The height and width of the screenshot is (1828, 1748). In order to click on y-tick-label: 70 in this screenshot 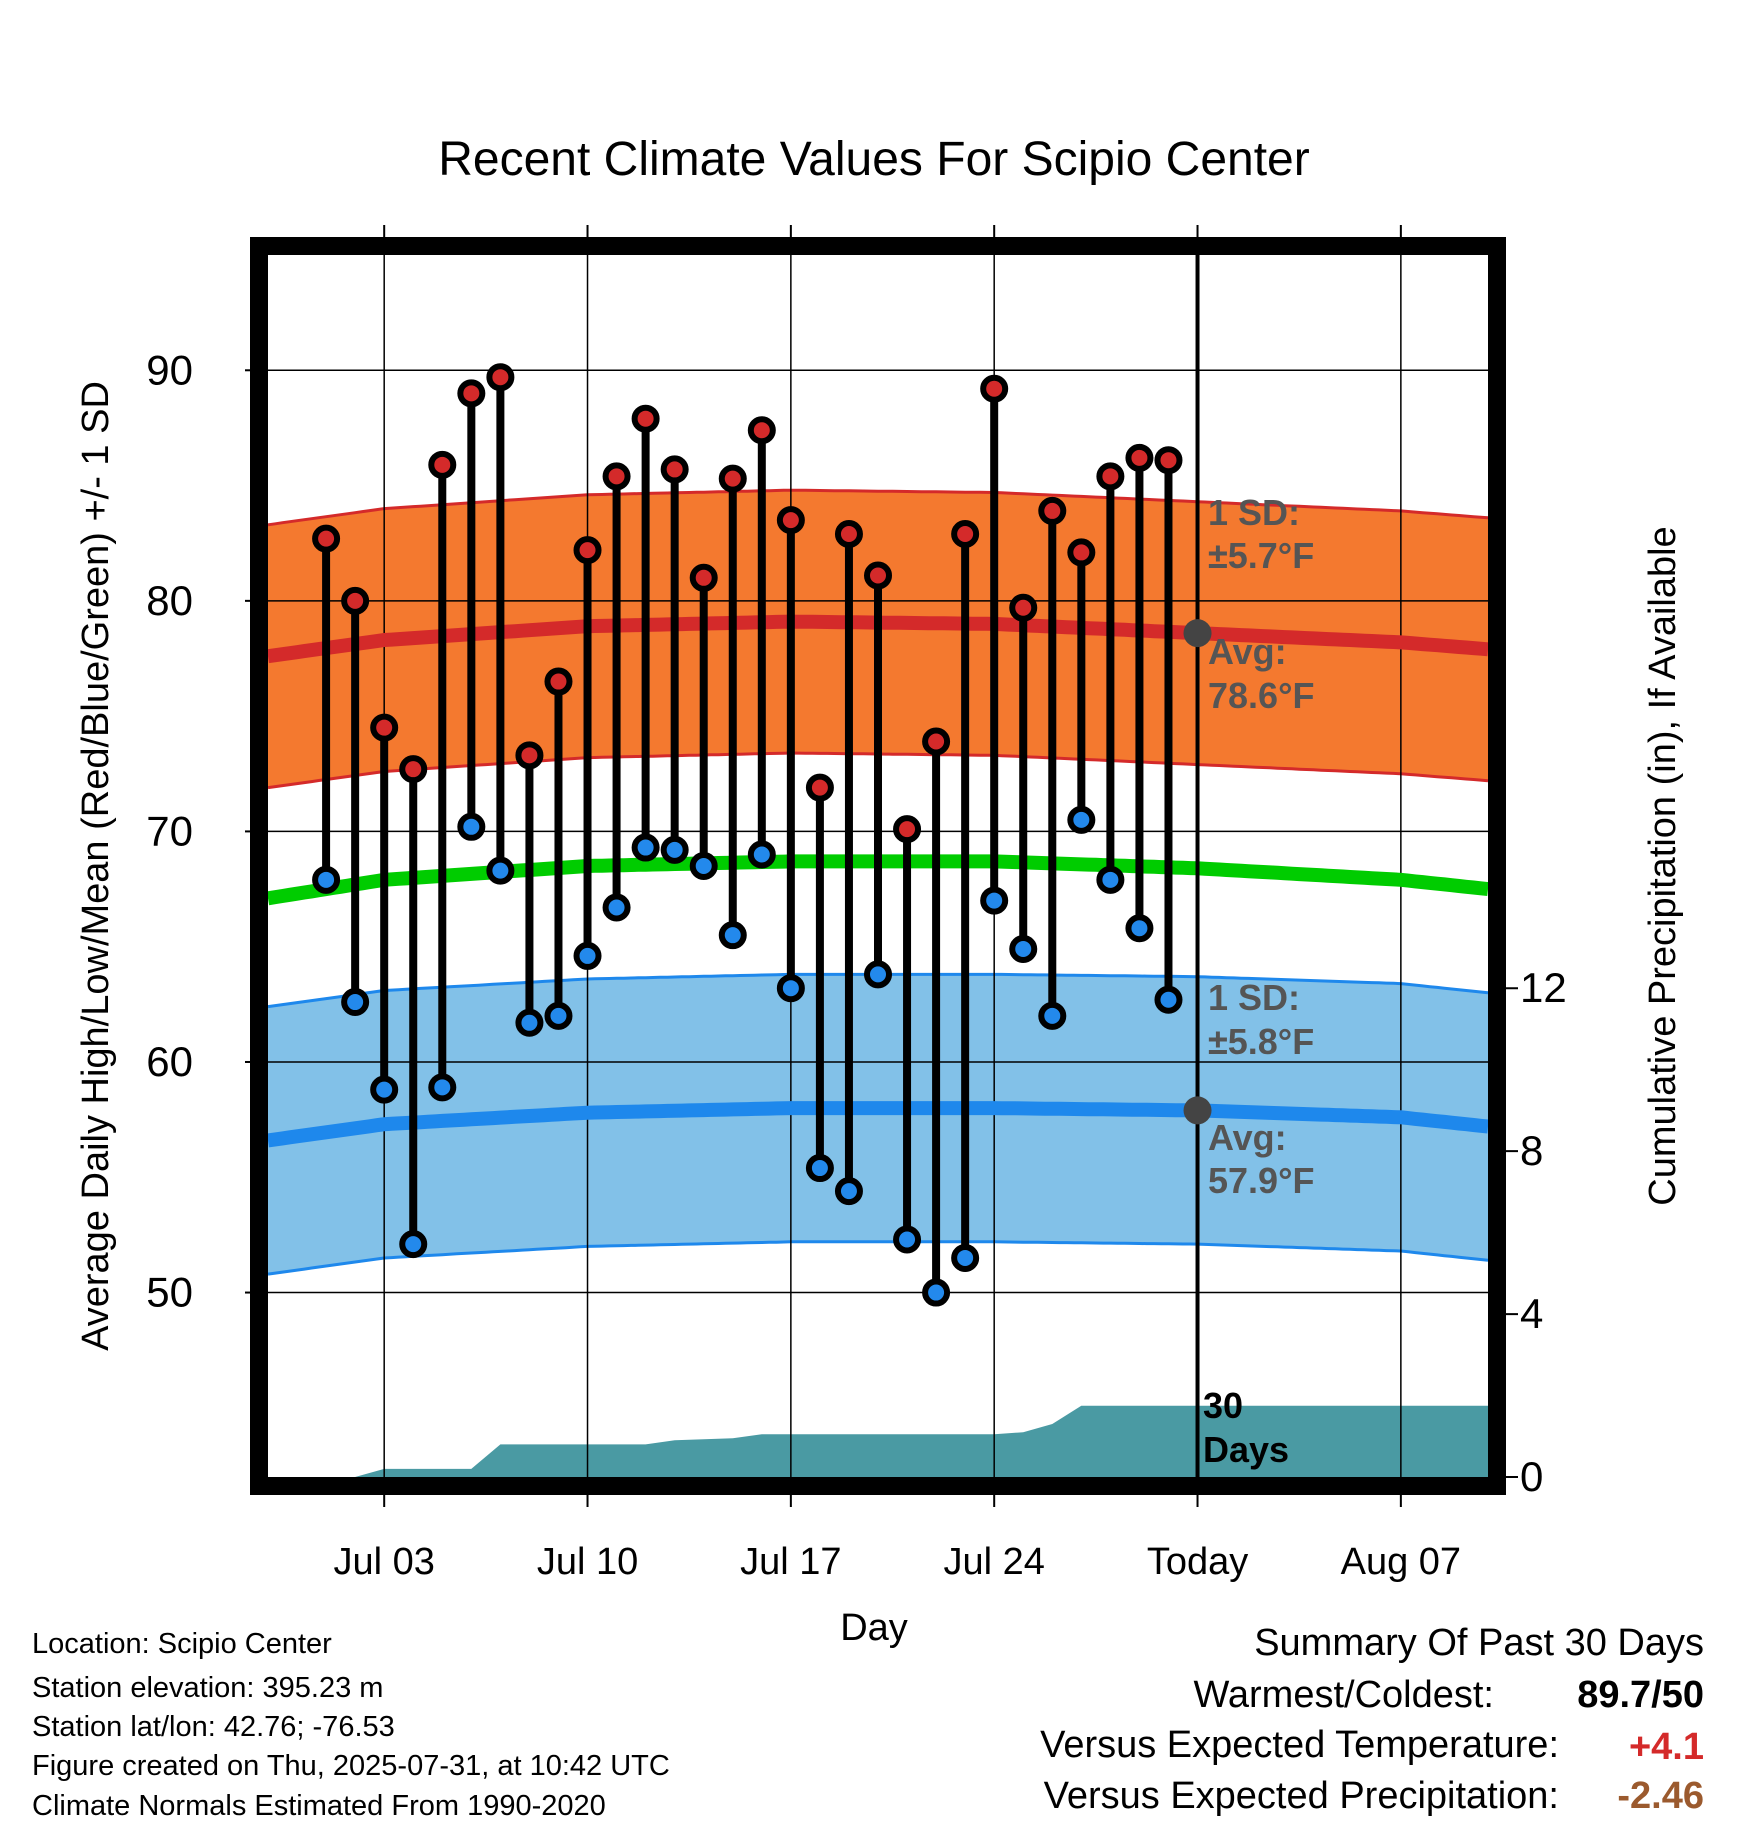, I will do `click(169, 830)`.